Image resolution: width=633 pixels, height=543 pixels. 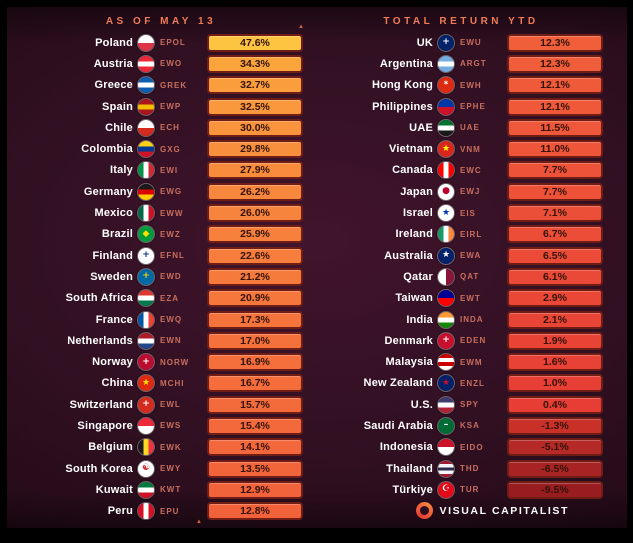 I want to click on etf-ticker: EWD, so click(x=171, y=277).